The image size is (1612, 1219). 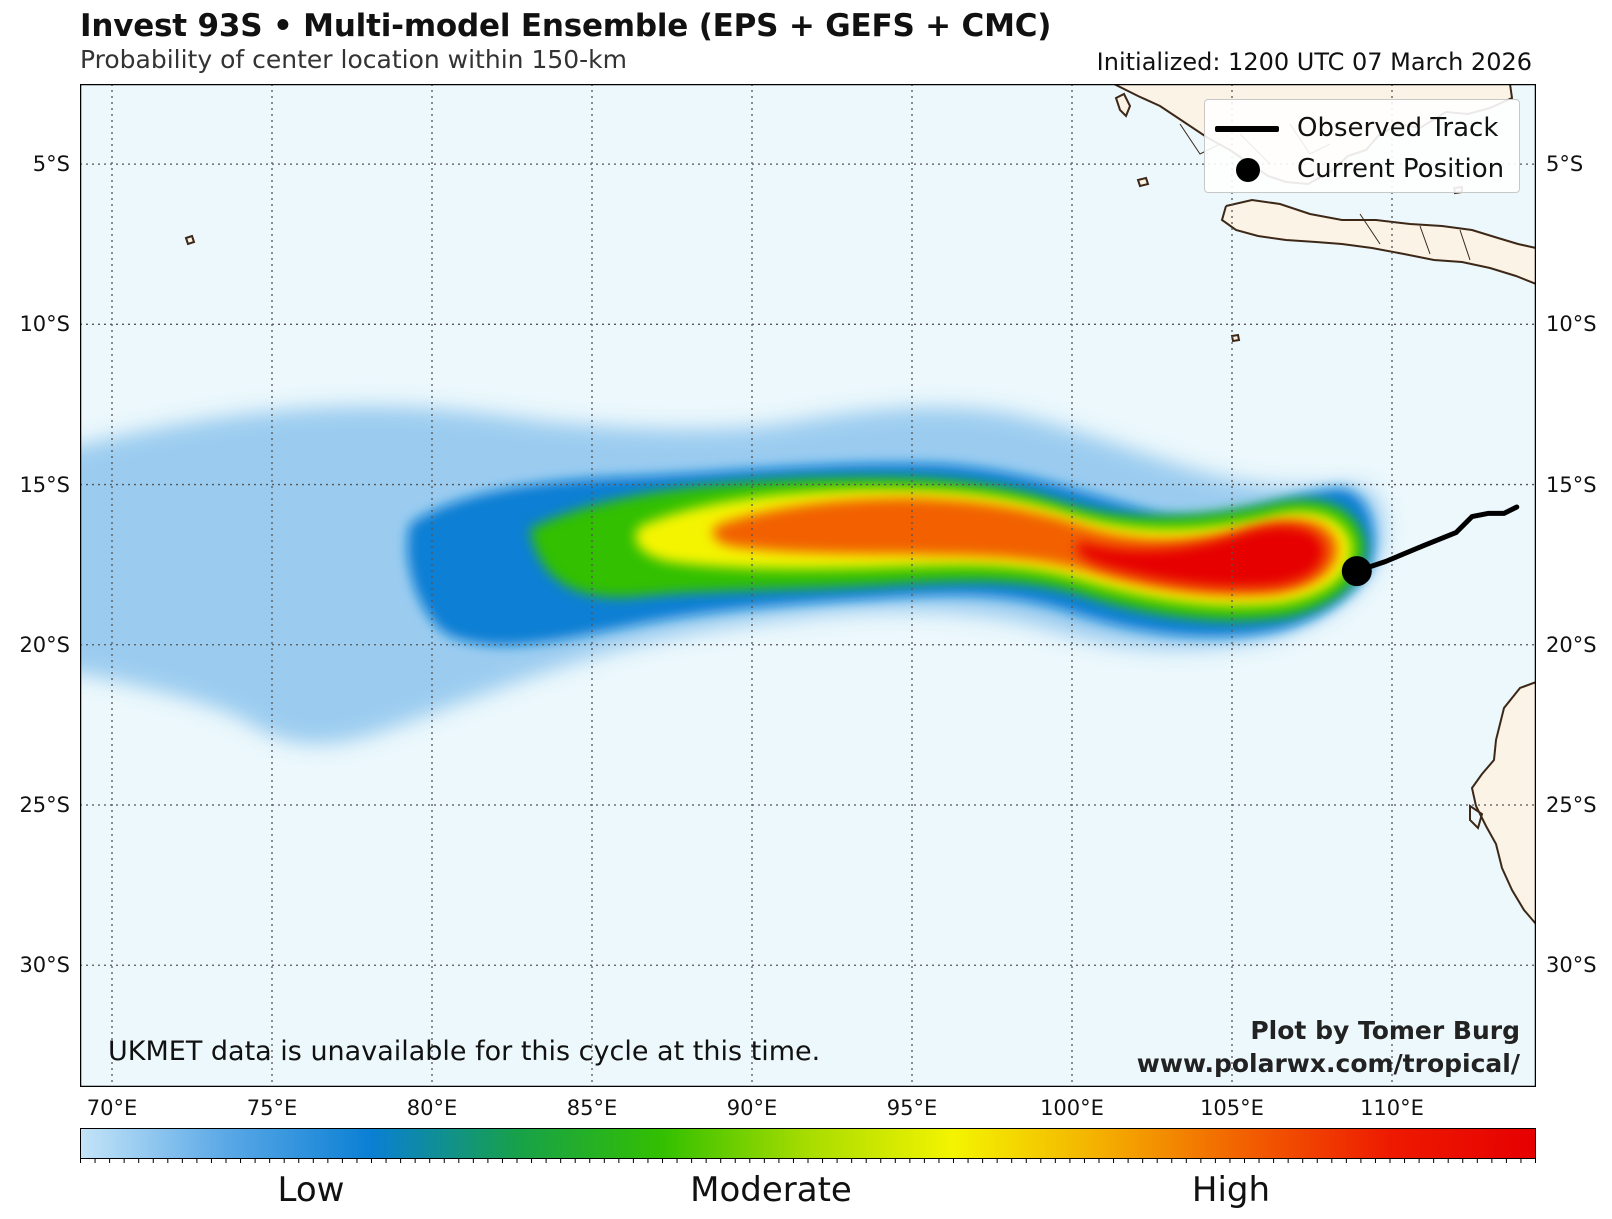 What do you see at coordinates (1571, 644) in the screenshot?
I see `lat-label-right-20s: 20°S` at bounding box center [1571, 644].